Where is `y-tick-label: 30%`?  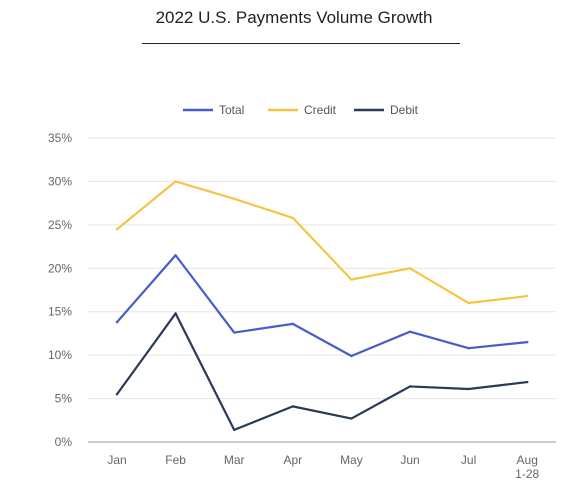
y-tick-label: 30% is located at coordinates (60, 181).